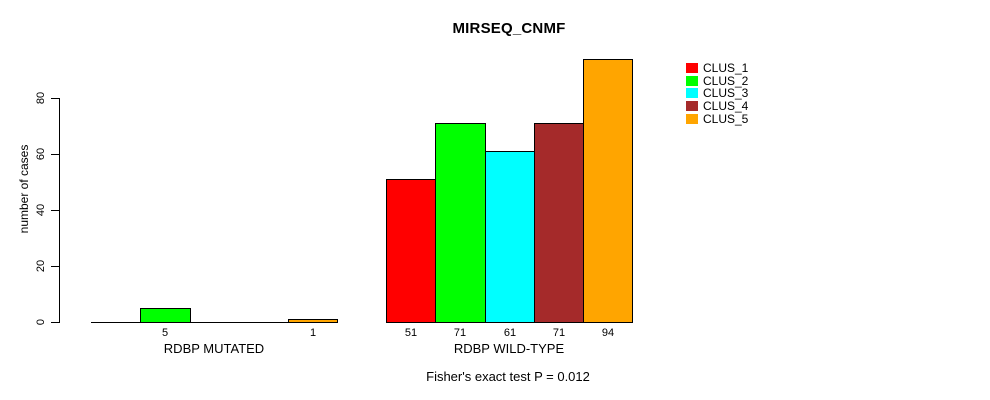 Image resolution: width=990 pixels, height=400 pixels. Describe the element at coordinates (41, 210) in the screenshot. I see `y-tick-label: 40` at that location.